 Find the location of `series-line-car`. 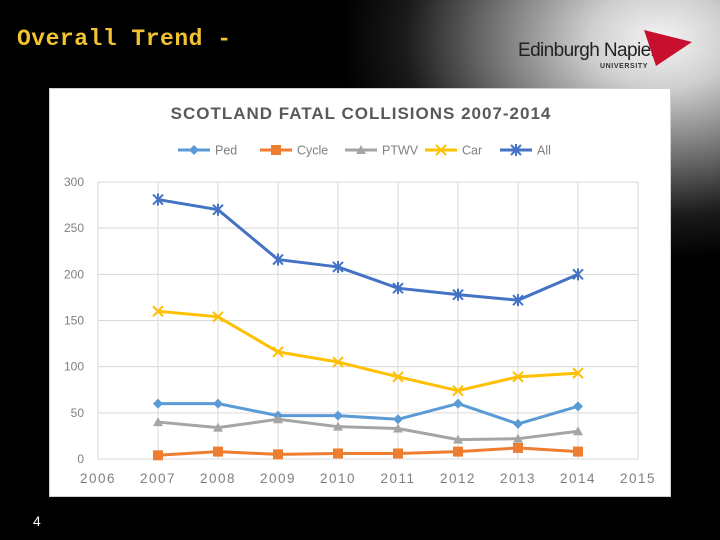

series-line-car is located at coordinates (368, 351).